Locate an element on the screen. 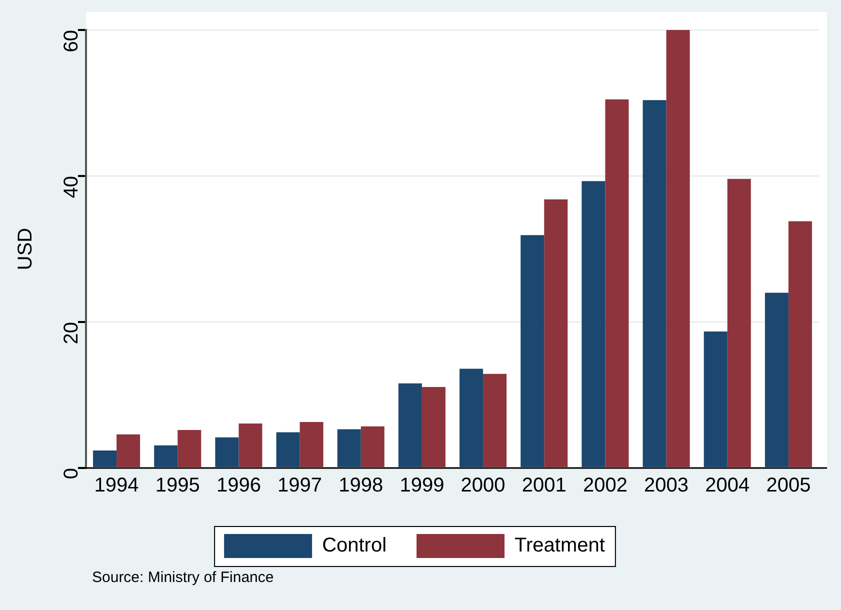 The width and height of the screenshot is (841, 610). x-tick-label: 2003 is located at coordinates (666, 485).